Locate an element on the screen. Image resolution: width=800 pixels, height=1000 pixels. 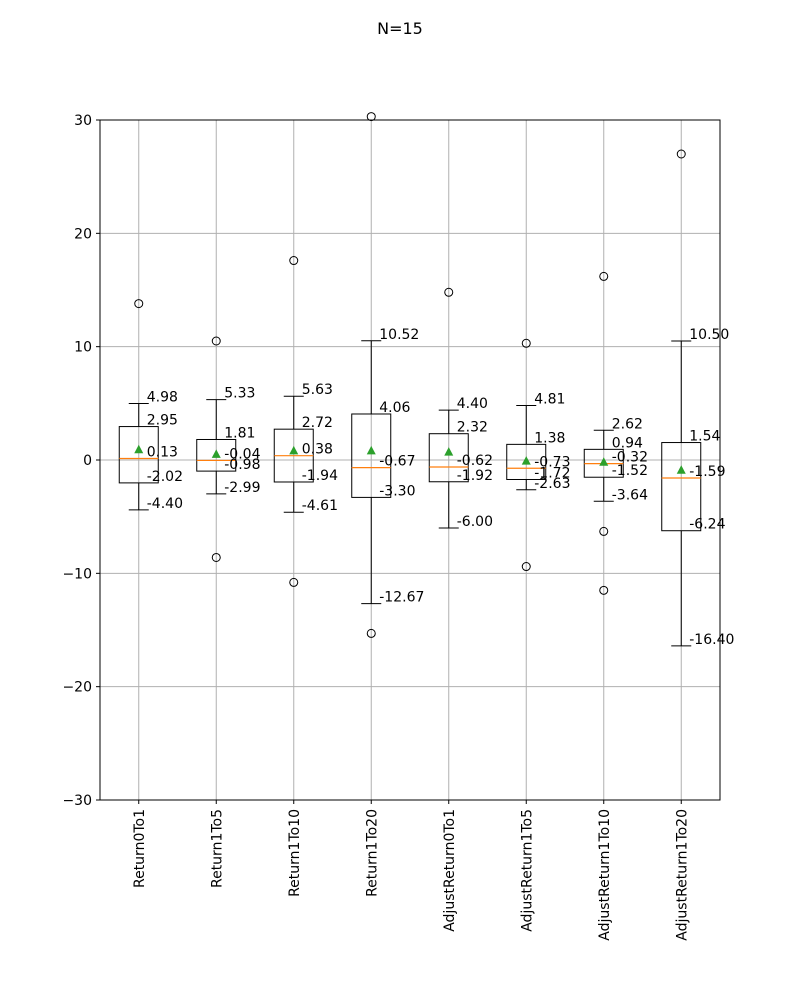
value-label: 2.32 is located at coordinates (472, 428).